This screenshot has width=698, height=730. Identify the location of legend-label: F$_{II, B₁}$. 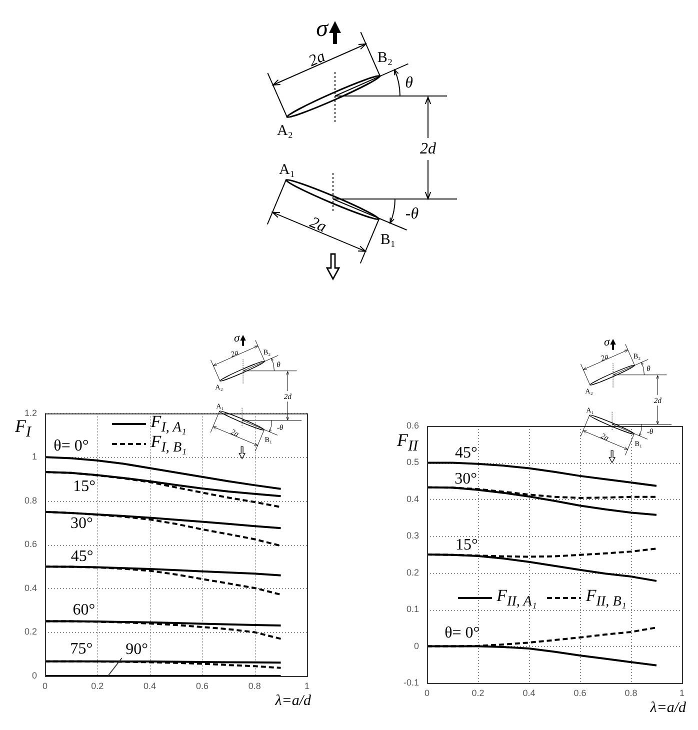
(606, 598).